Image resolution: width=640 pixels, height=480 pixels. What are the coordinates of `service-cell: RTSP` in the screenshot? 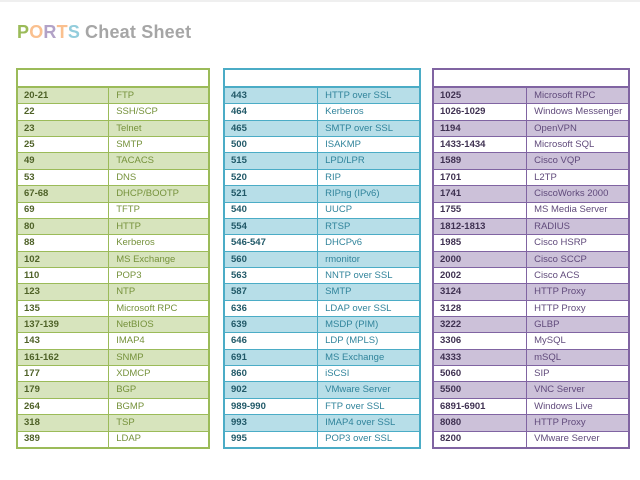 It's located at (338, 226).